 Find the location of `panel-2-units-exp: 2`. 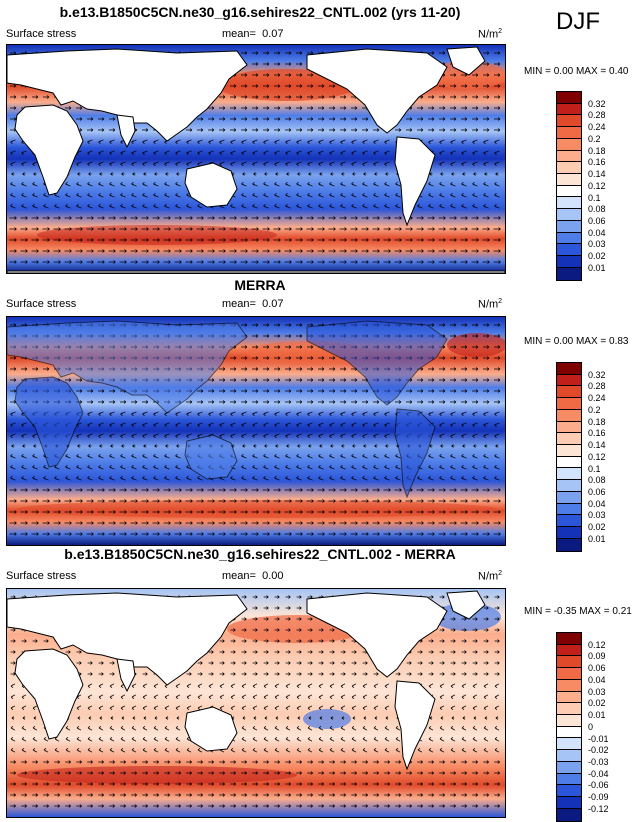

panel-2-units-exp: 2 is located at coordinates (500, 301).